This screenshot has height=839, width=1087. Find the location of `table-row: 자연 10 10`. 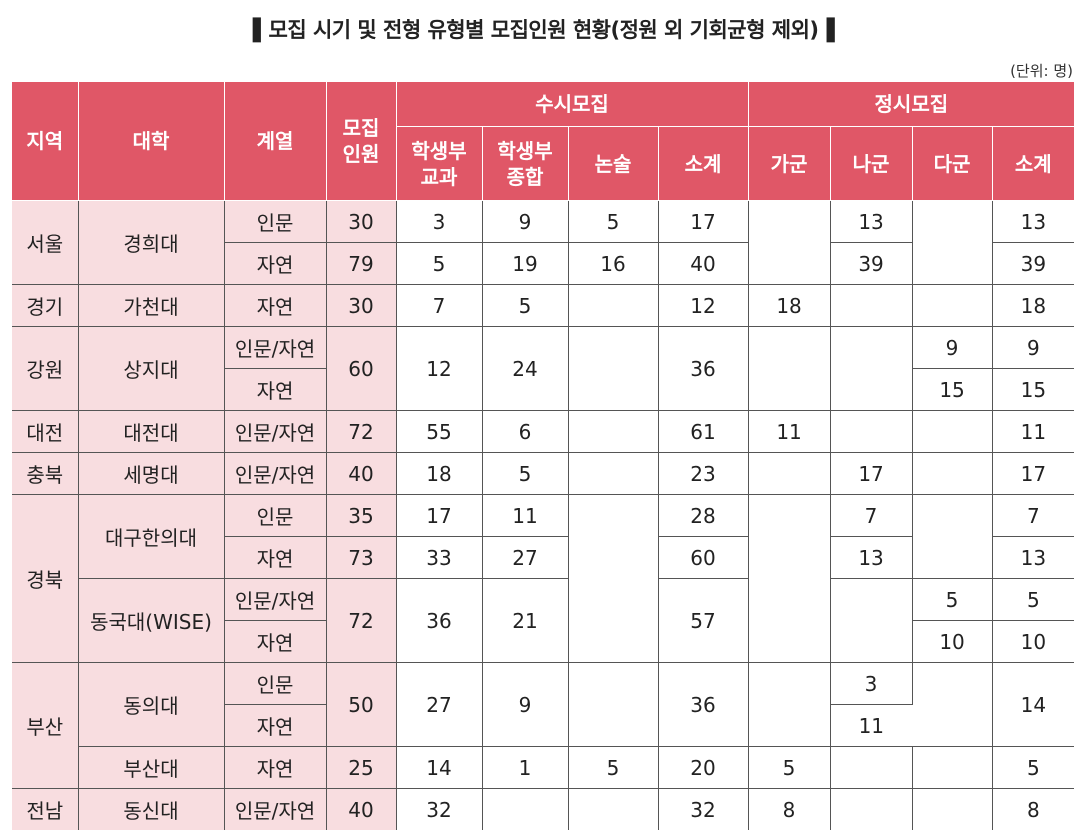

table-row: 자연 10 10 is located at coordinates (543, 641).